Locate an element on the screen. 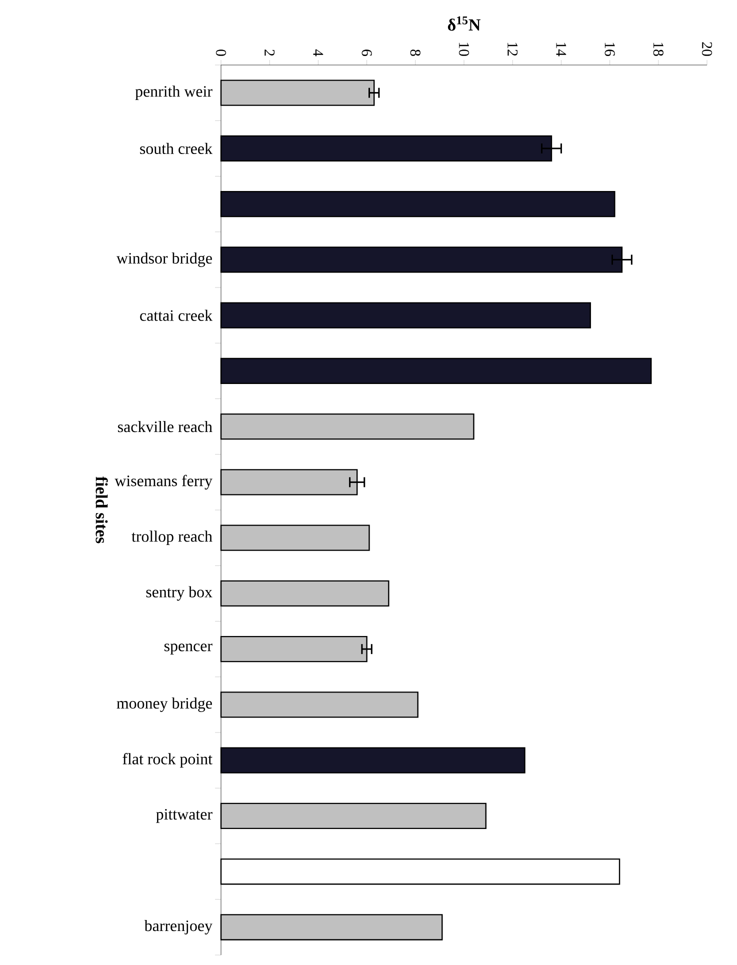 Image resolution: width=737 pixels, height=965 pixels. y-tick-label: trollop reach is located at coordinates (172, 538).